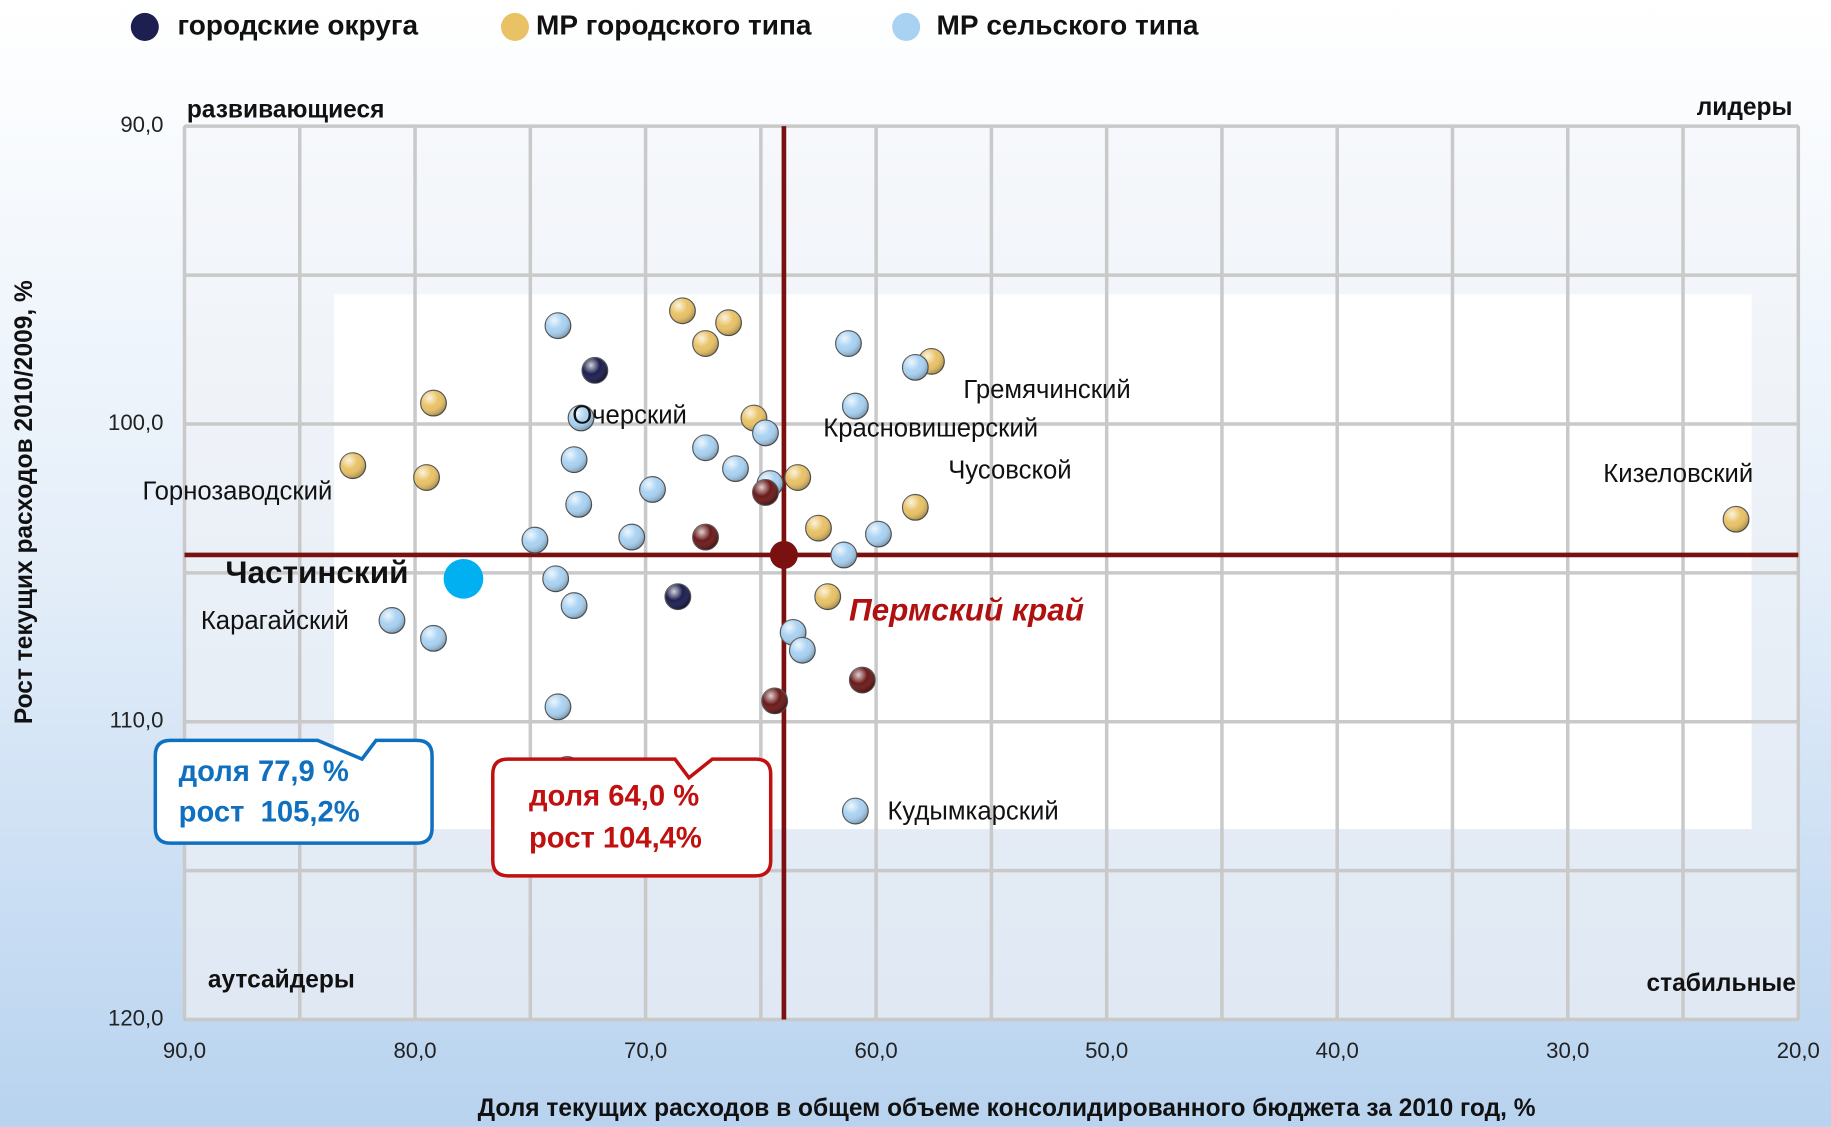 This screenshot has height=1127, width=1831. What do you see at coordinates (674, 24) in the screenshot?
I see `legend-label: МР городского типа` at bounding box center [674, 24].